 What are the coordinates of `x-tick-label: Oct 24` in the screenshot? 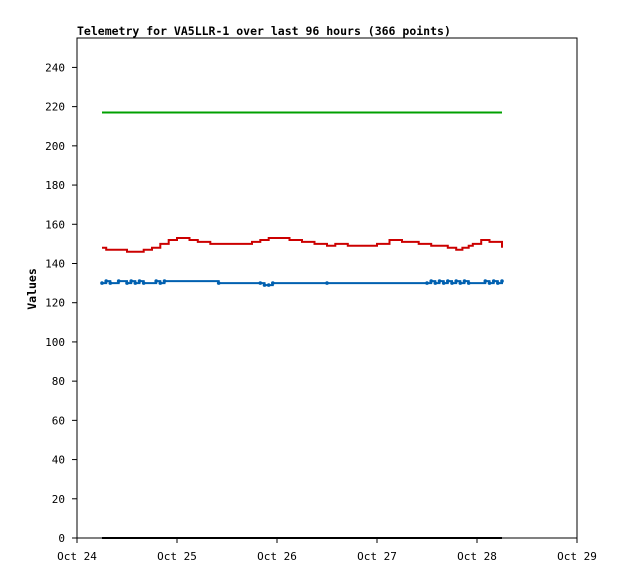 It's located at (77, 556).